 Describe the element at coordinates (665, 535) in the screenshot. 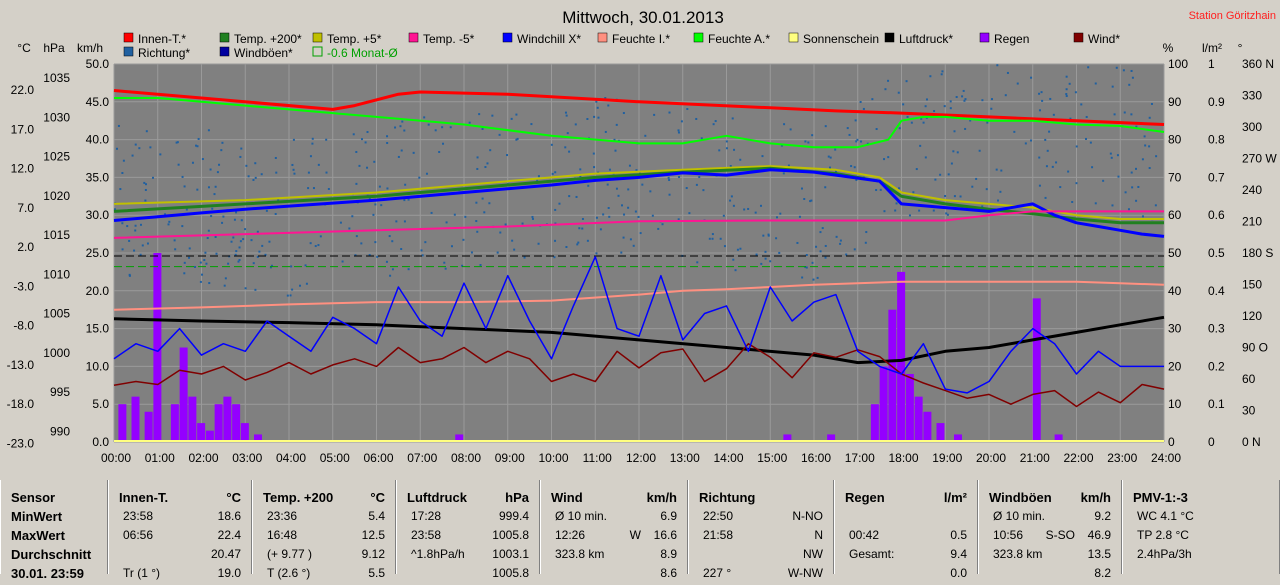

I see `stats-cell-value: 16.6` at that location.